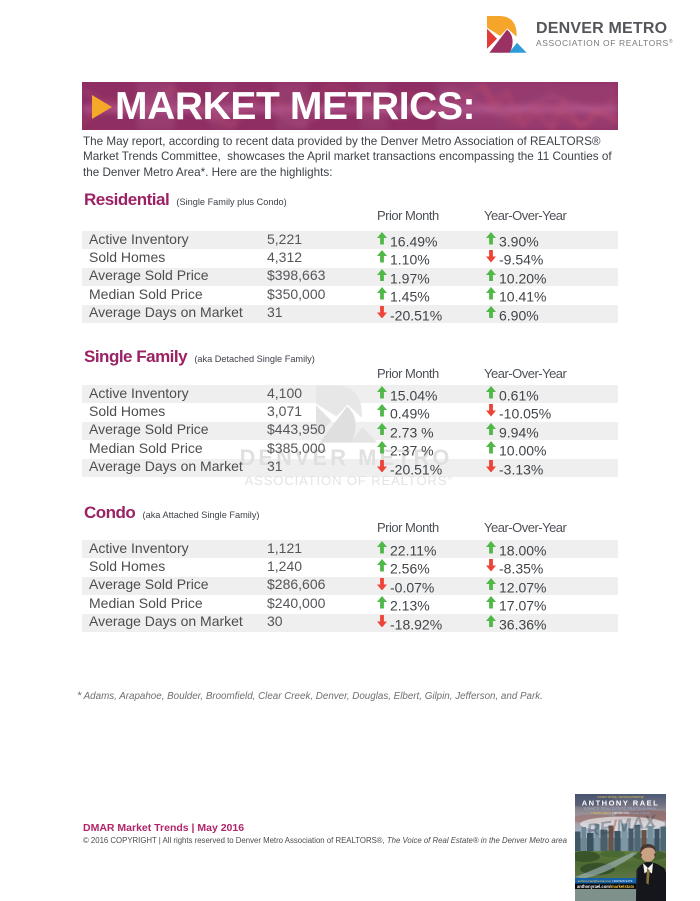 The width and height of the screenshot is (700, 901). I want to click on svg-text:DENVER REAL ESTATE PROFESSIONA: DENVER REAL ESTATE PROFESSIONAL, so click(620, 808).